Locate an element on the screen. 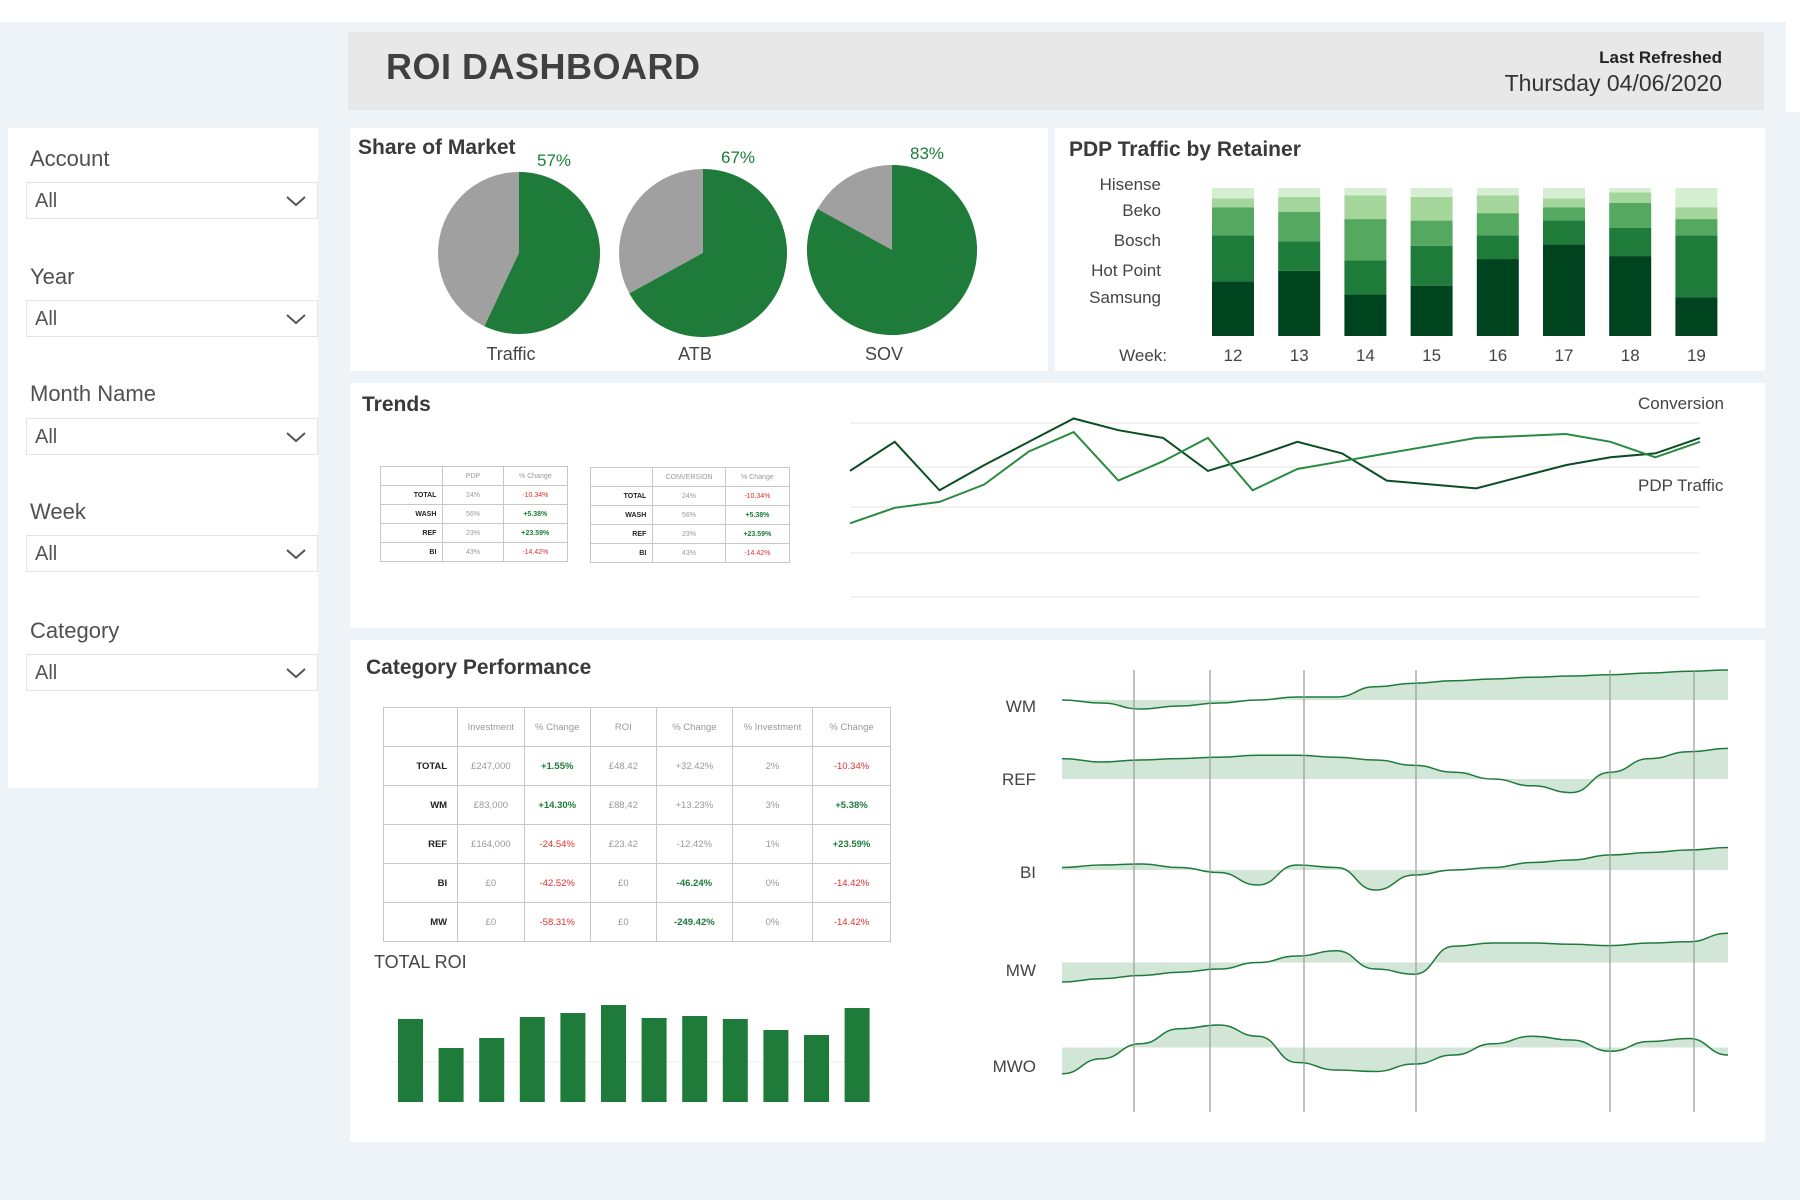 Image resolution: width=1800 pixels, height=1200 pixels. table-row: REF 23% +23.59% is located at coordinates (474, 533).